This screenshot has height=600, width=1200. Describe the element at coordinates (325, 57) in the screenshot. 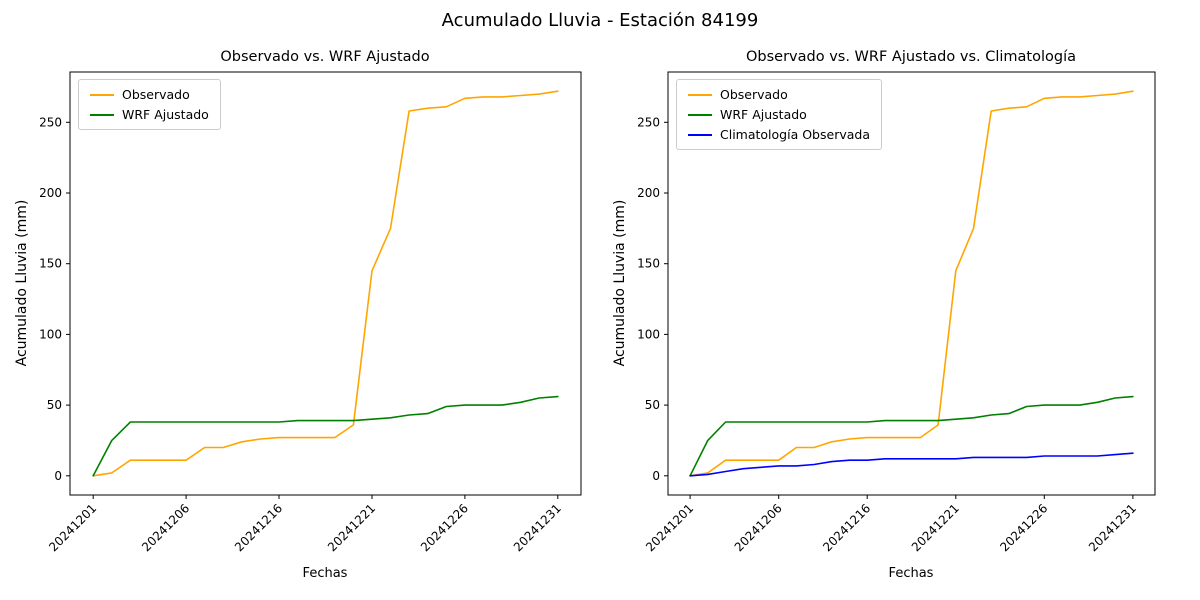

I see `subplot-title-left: Observado vs. WRF Ajustado` at that location.